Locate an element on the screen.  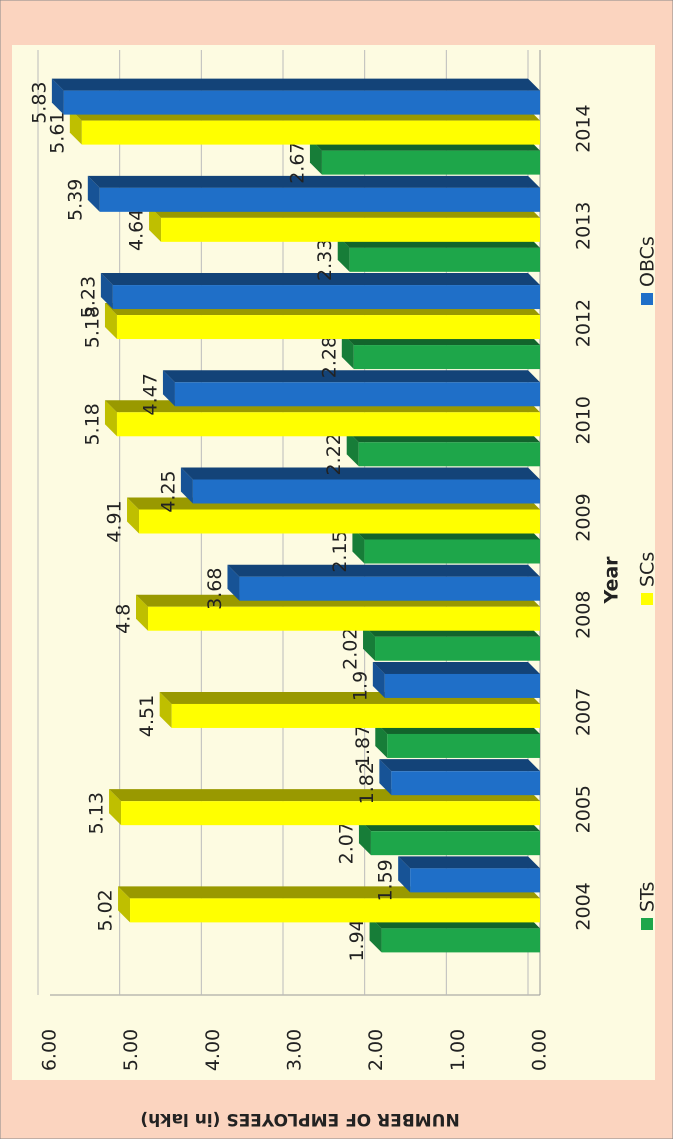
data-label: 4.64 is located at coordinates (137, 230).